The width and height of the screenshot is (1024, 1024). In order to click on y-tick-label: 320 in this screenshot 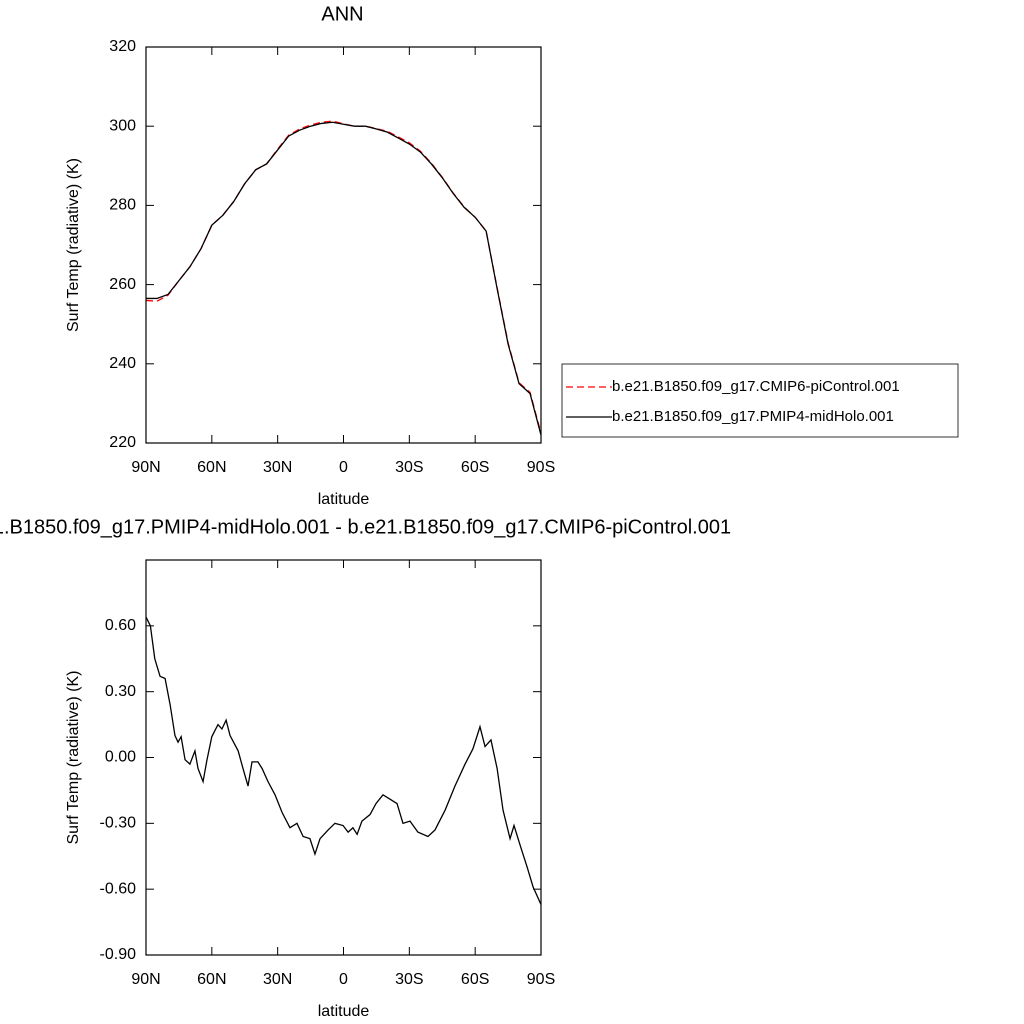, I will do `click(122, 46)`.